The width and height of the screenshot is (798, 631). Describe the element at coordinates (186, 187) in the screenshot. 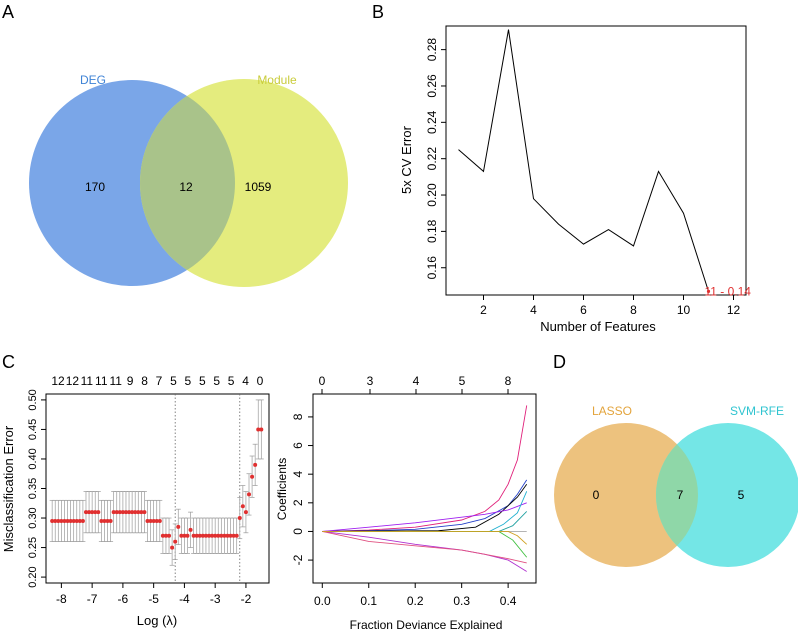

I see `venn-a-intersection-count: 12` at that location.